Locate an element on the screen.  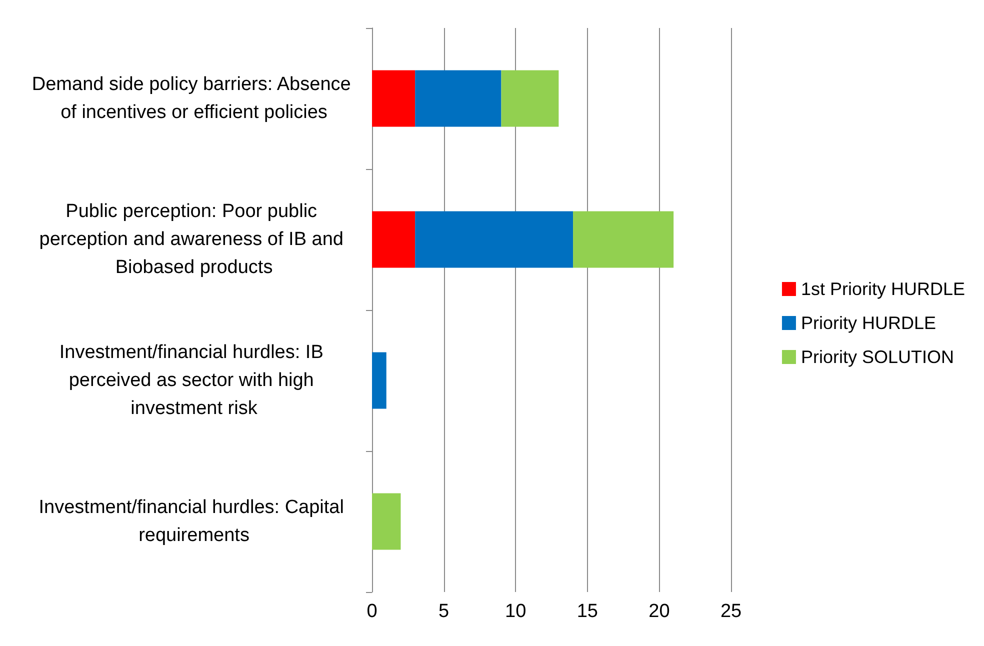
x-tick-label: 15 is located at coordinates (587, 611).